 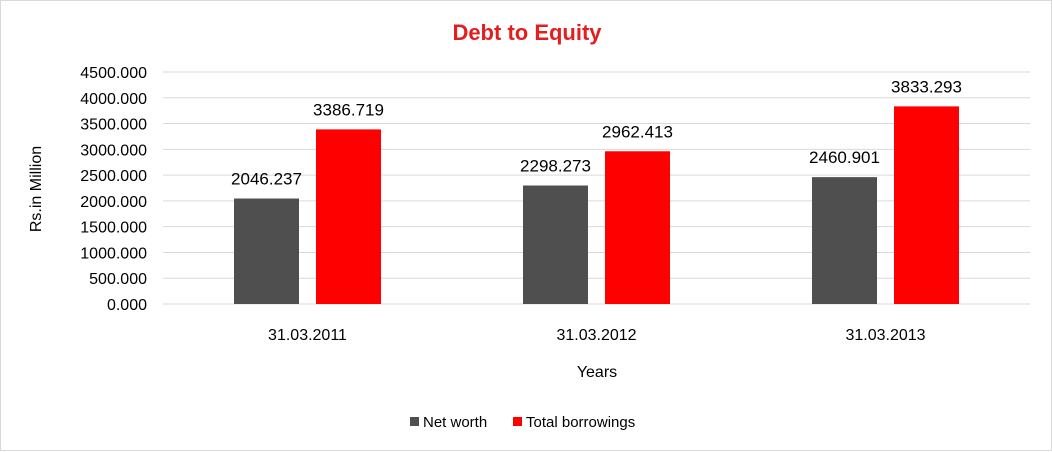 I want to click on y-tick-label: 4500.000, so click(x=113, y=73).